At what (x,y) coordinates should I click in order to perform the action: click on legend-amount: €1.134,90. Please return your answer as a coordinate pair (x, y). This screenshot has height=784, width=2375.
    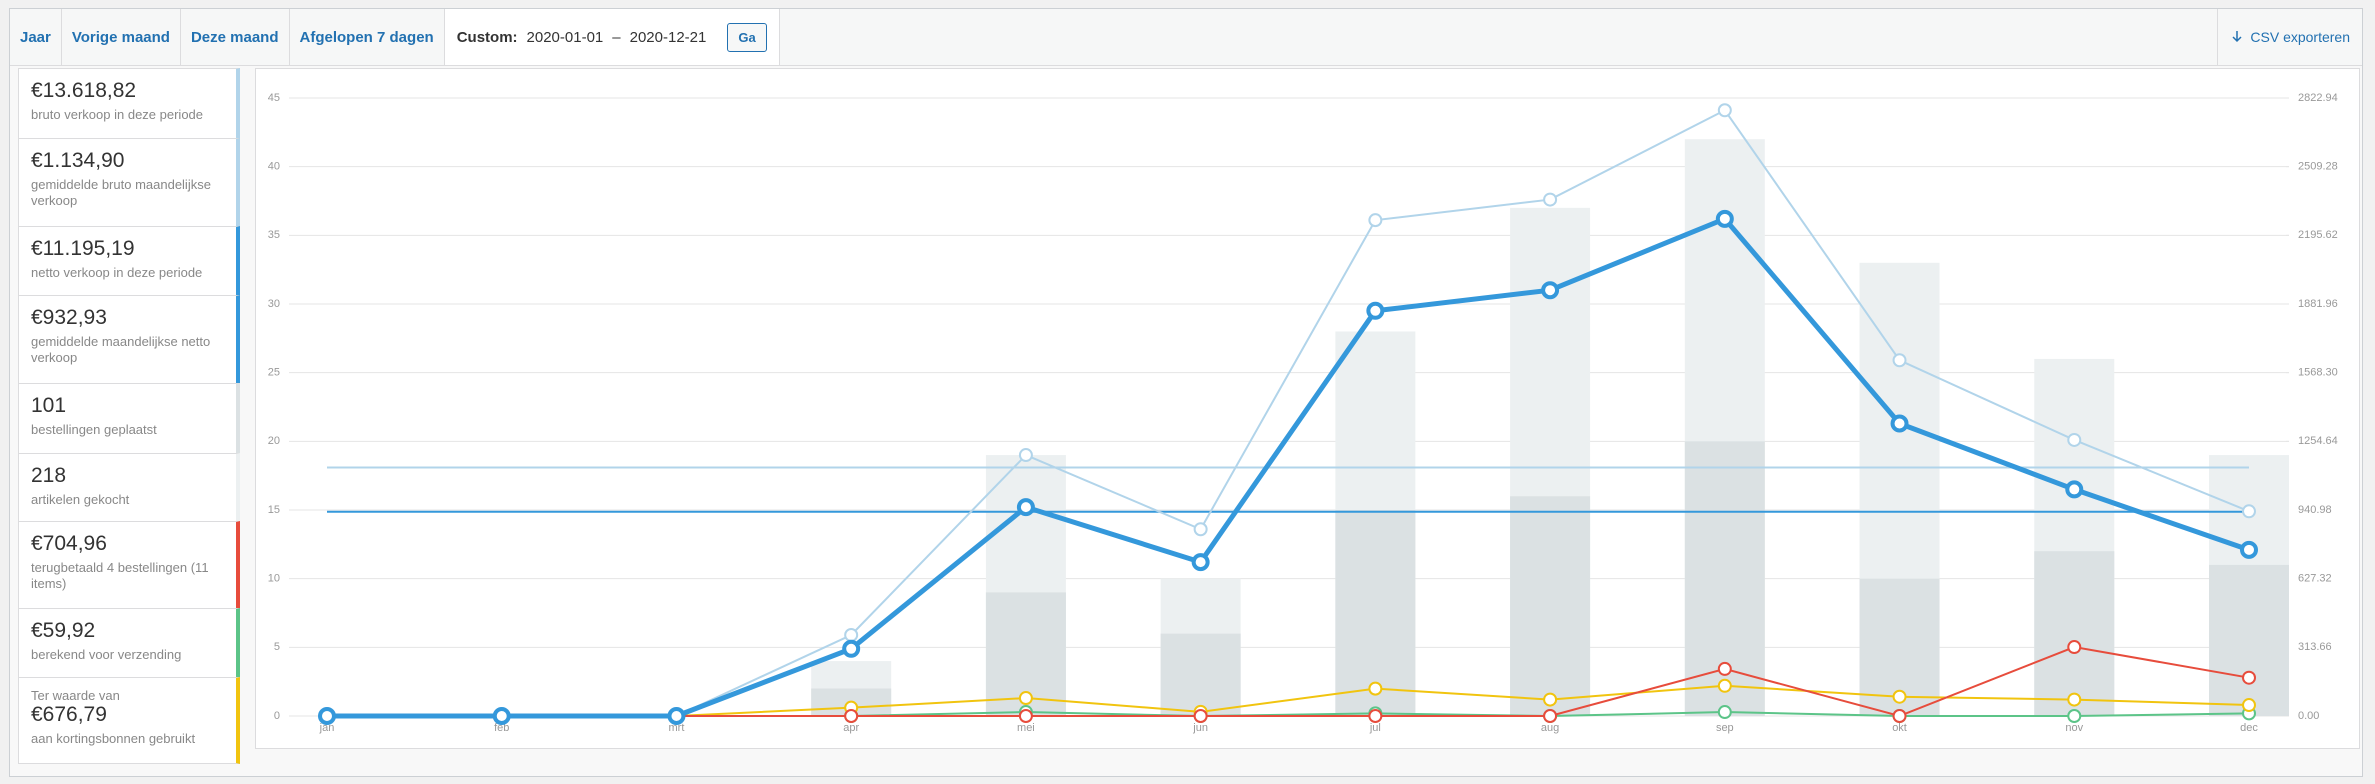
    Looking at the image, I should click on (78, 160).